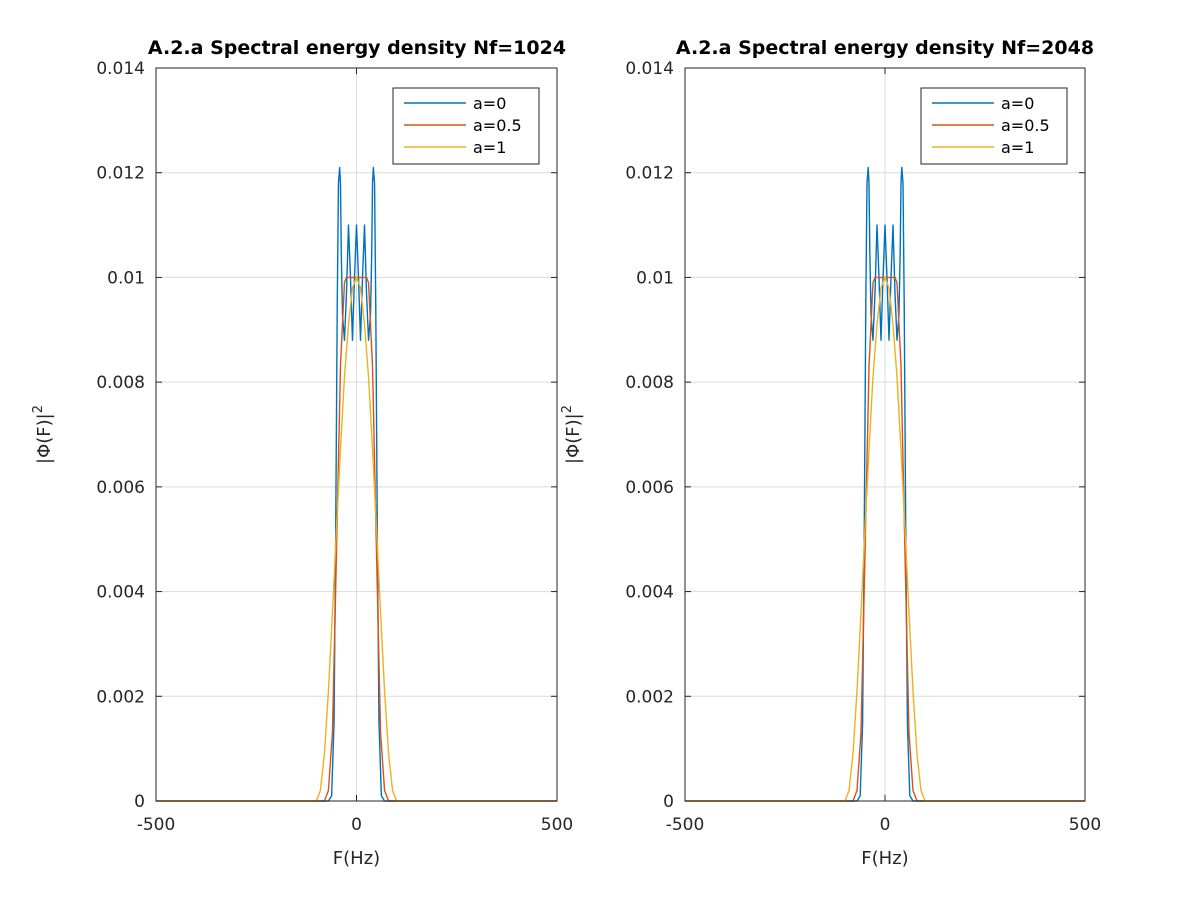 This screenshot has width=1200, height=900. Describe the element at coordinates (357, 48) in the screenshot. I see `chart-title: A.2.a Spectral energy density Nf=1024` at that location.